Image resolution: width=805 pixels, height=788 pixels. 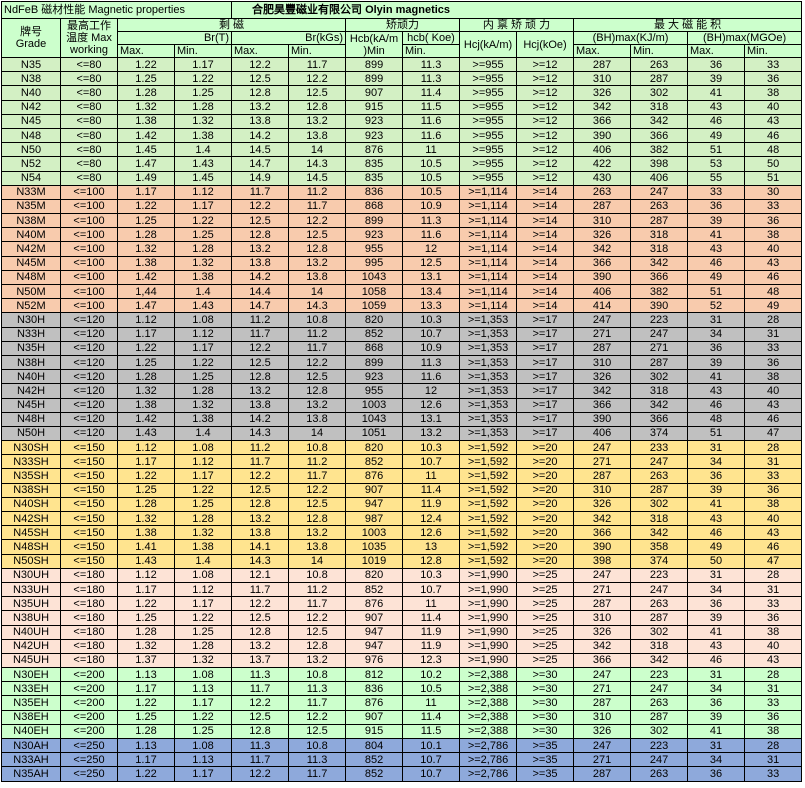 What do you see at coordinates (545, 391) in the screenshot?
I see `cell: >=17` at bounding box center [545, 391].